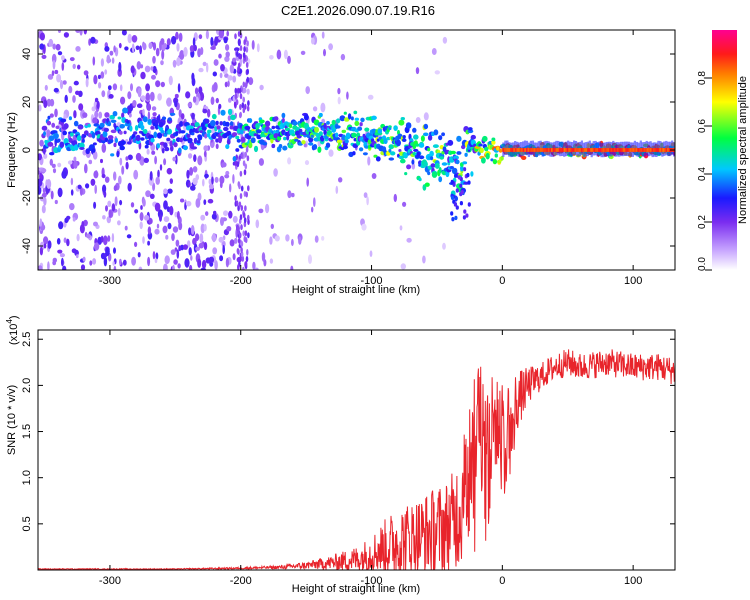 This screenshot has height=600, width=750. Describe the element at coordinates (27, 523) in the screenshot. I see `y-tick-label: 0.5` at that location.